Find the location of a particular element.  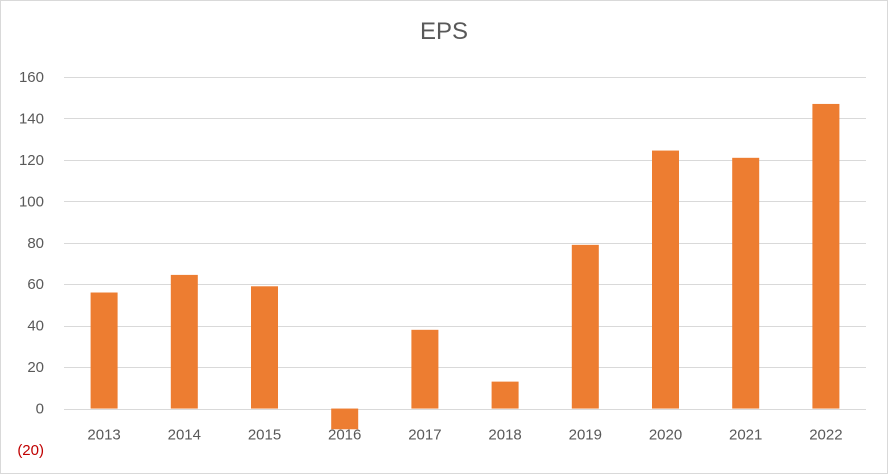

x-tick-label: 2013 is located at coordinates (103, 435).